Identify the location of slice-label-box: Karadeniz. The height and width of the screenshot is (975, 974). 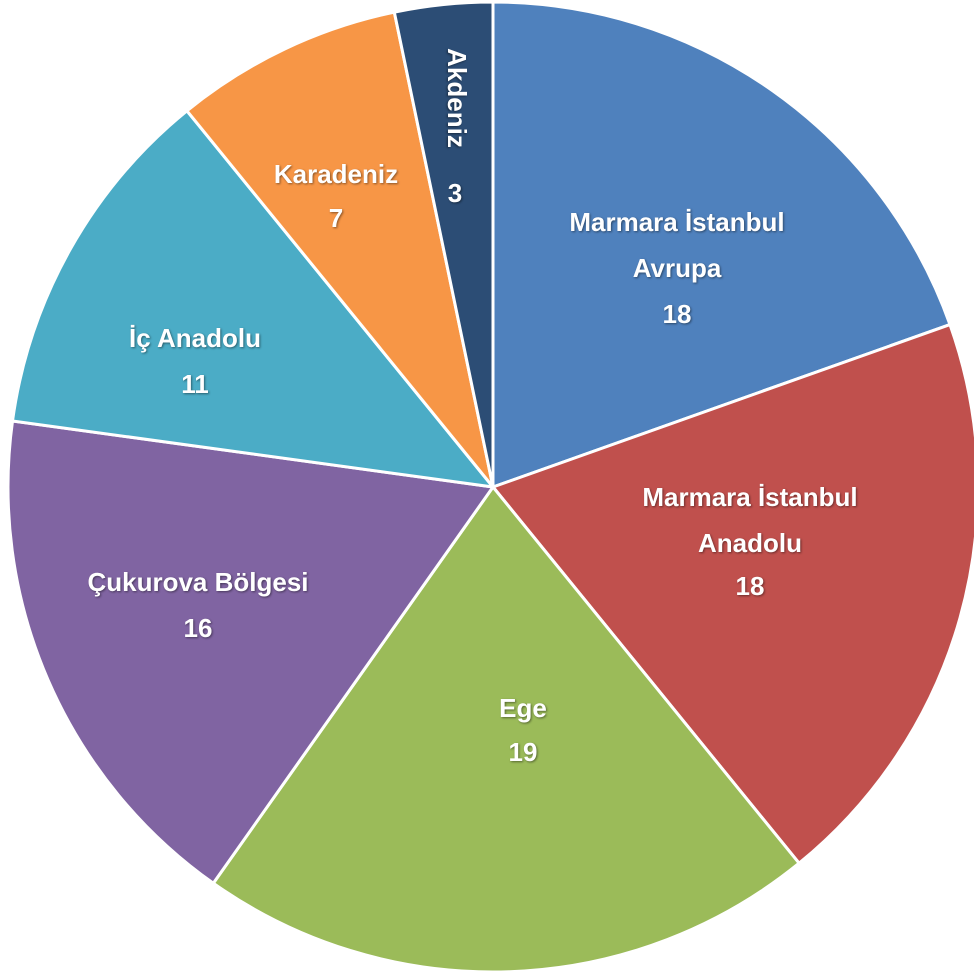
(336, 174).